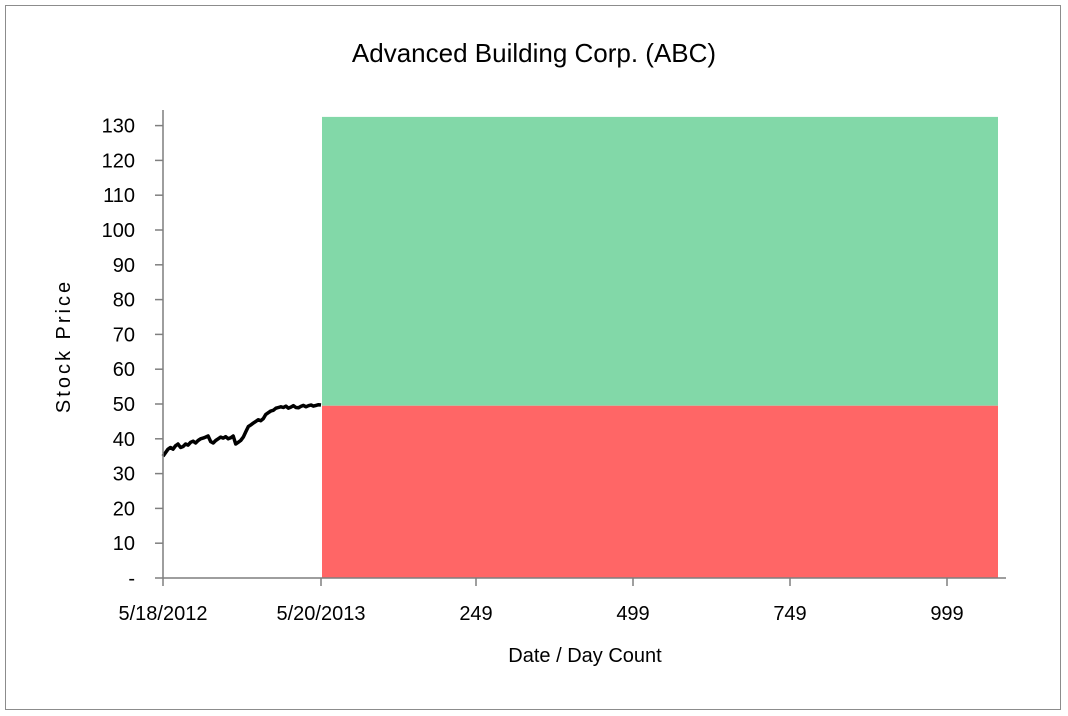  I want to click on y-tick-label: -, so click(131, 579).